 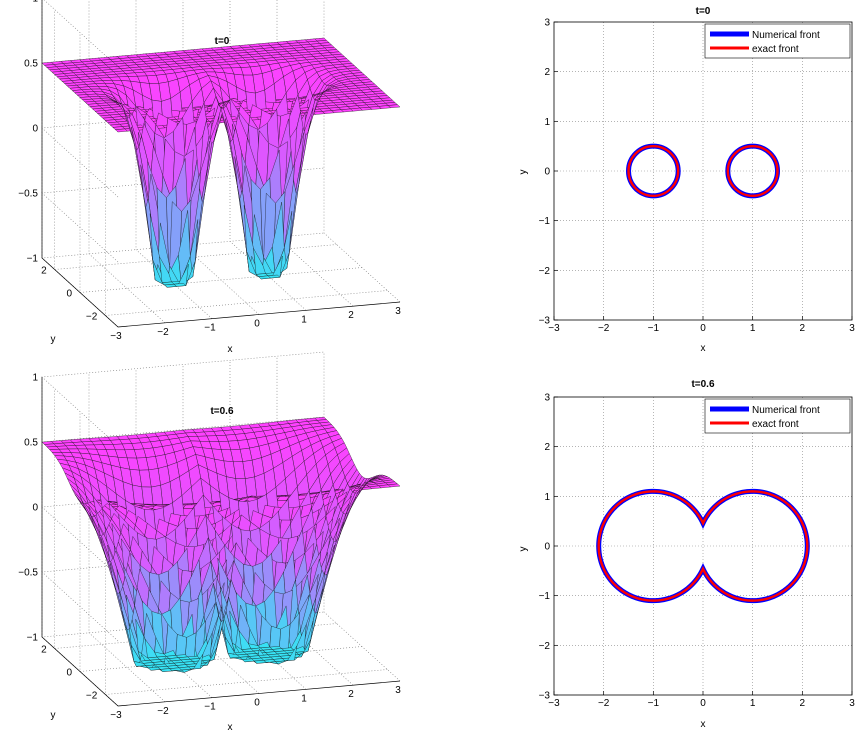 I want to click on z-tick-label: −1, so click(x=33, y=638).